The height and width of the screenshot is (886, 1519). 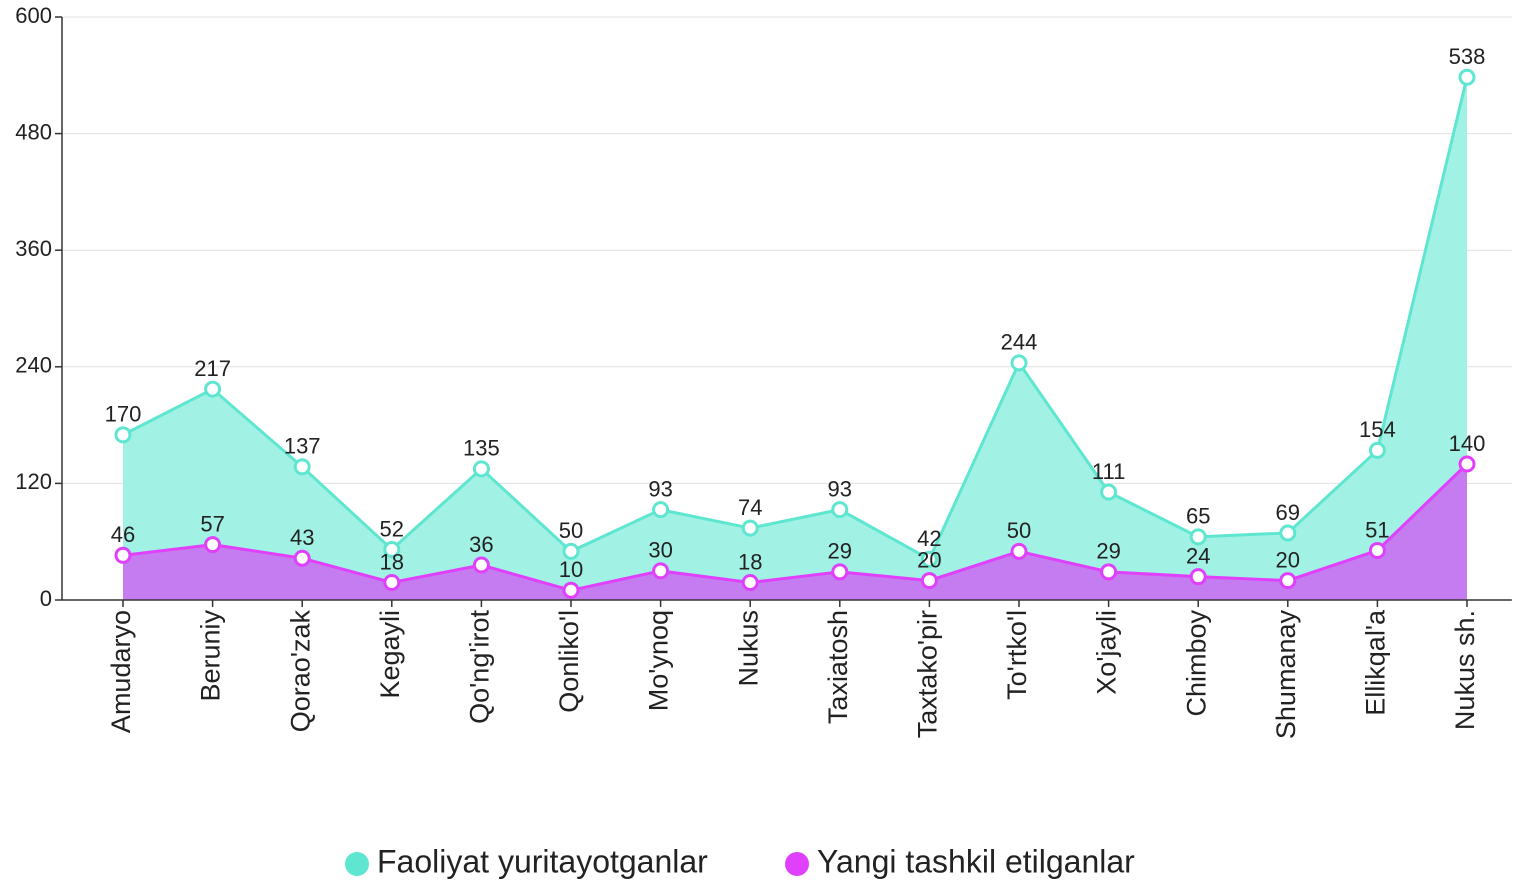 I want to click on data-label: 51, so click(x=1377, y=529).